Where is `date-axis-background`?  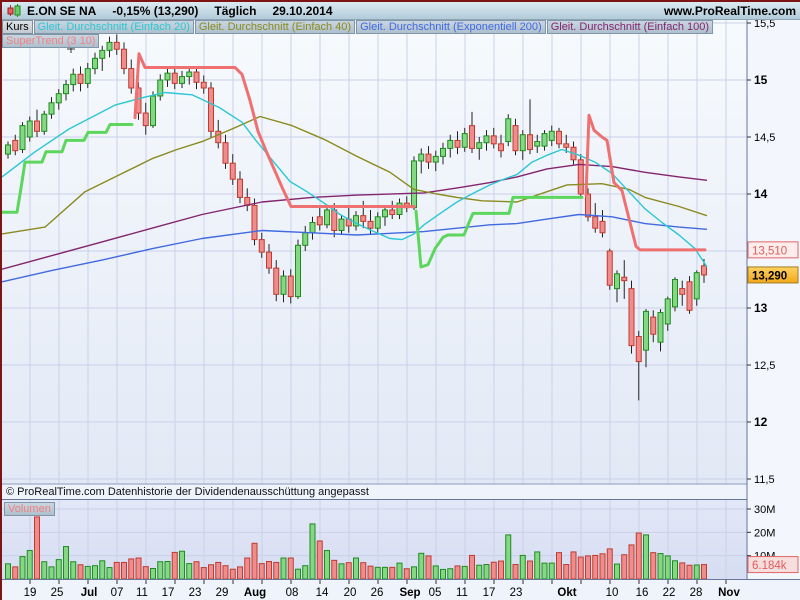
date-axis-background is located at coordinates (401, 590).